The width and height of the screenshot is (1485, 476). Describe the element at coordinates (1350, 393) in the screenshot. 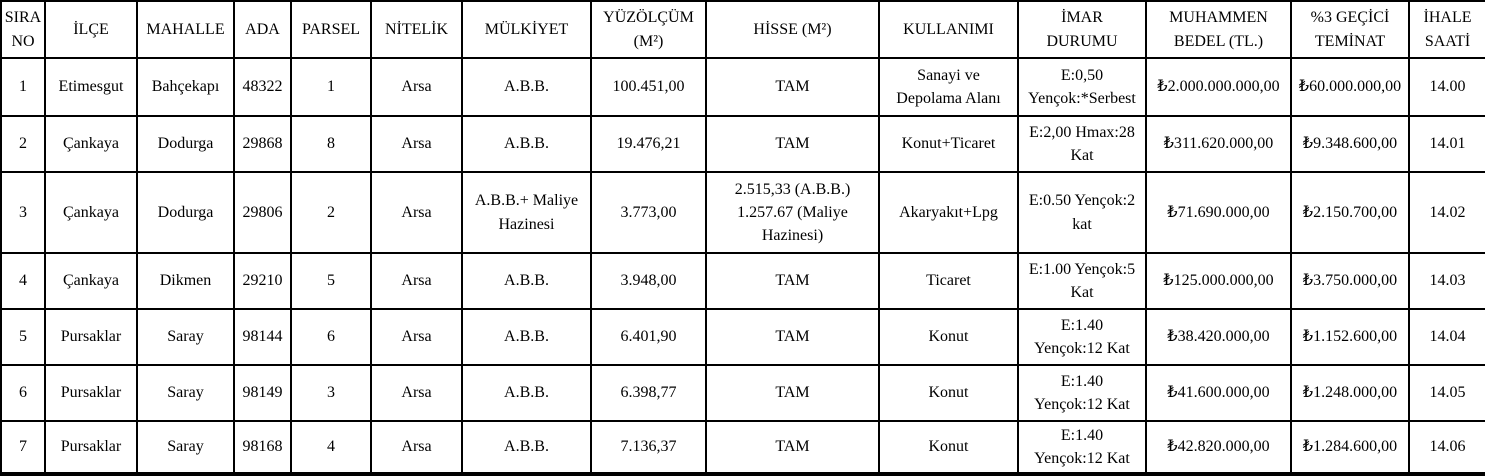

I see `cell-gecici-teminat: ₺1.248.000,00` at that location.